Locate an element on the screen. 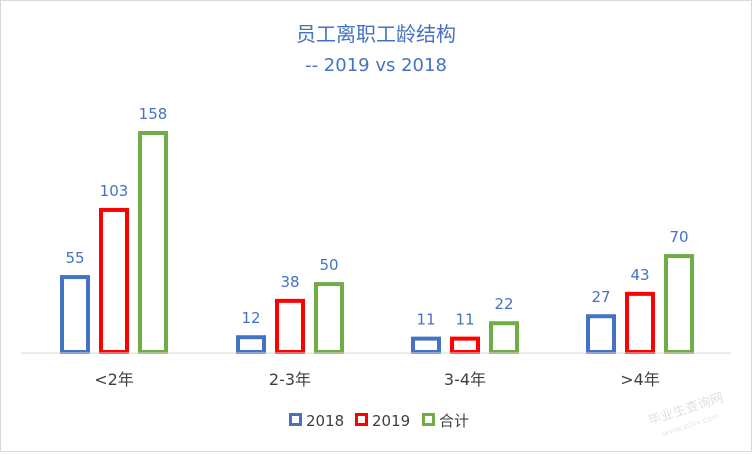 The height and width of the screenshot is (455, 752). legend-swatch-2019 is located at coordinates (361, 419).